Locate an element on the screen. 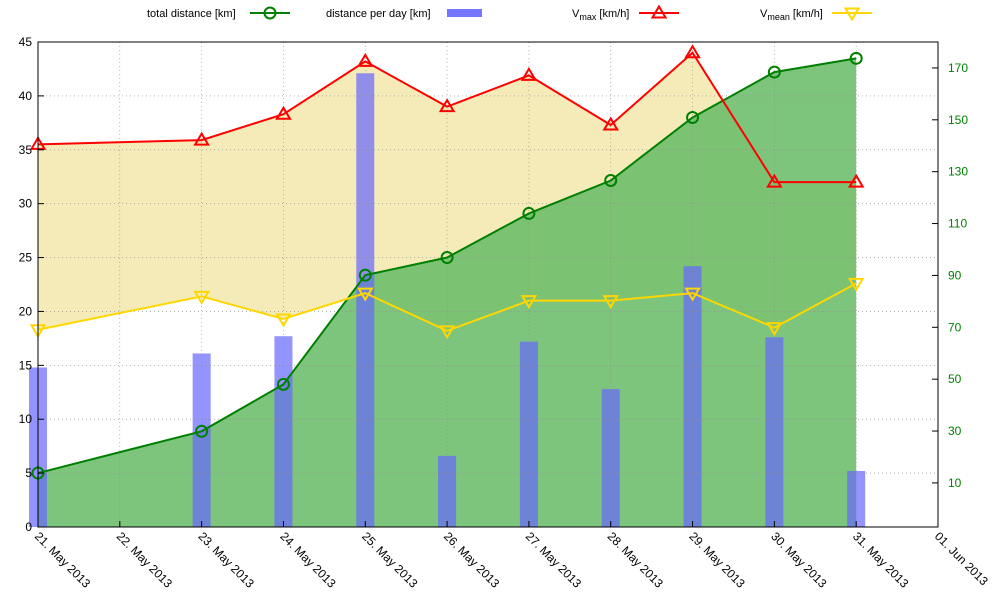 The width and height of the screenshot is (1000, 605). right-tick-label-90: 90 is located at coordinates (955, 275).